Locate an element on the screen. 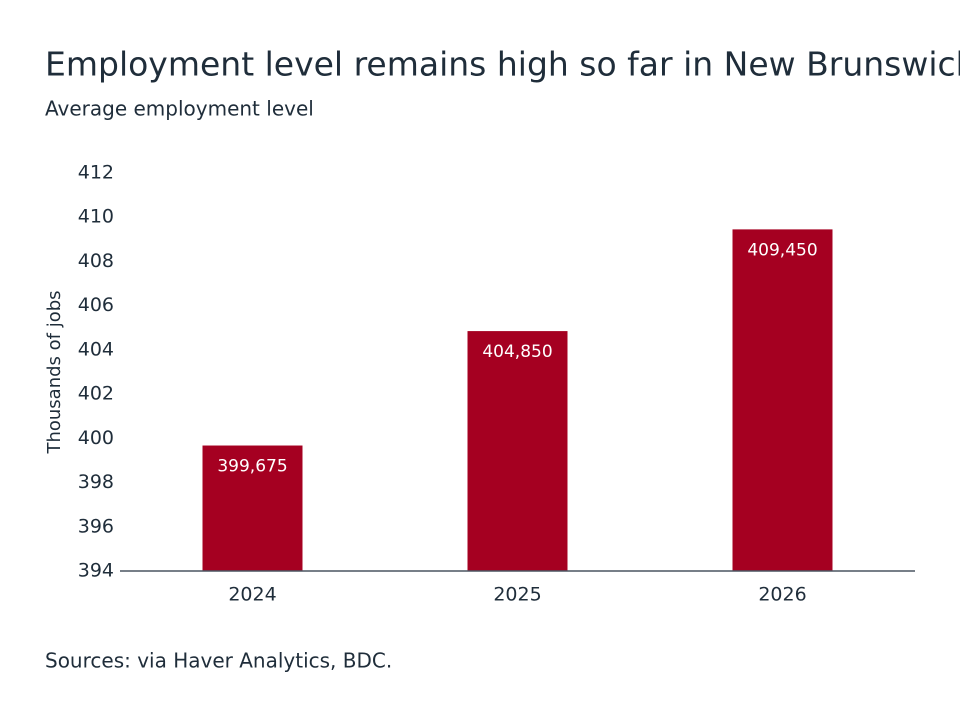  y-tick-label: 404 is located at coordinates (96, 349).